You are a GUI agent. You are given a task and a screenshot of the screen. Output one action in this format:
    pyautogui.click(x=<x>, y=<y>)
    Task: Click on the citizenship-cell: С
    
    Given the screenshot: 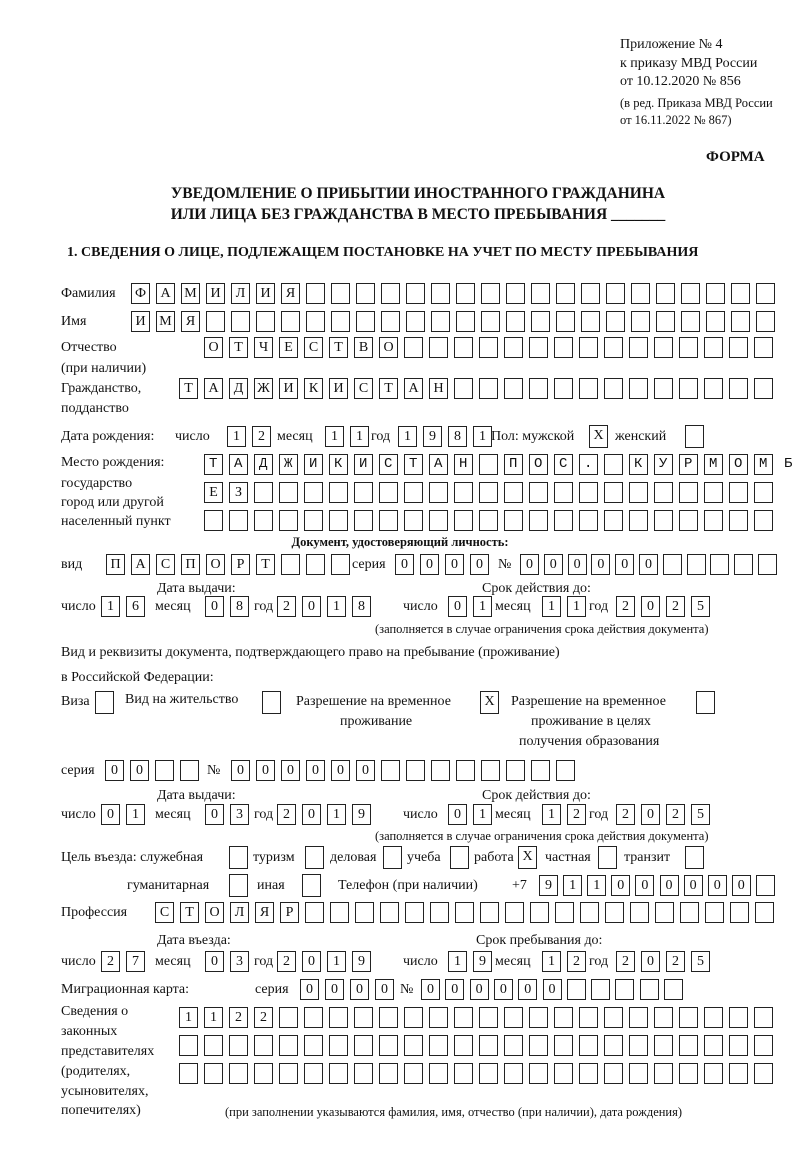 What is the action you would take?
    pyautogui.click(x=363, y=388)
    